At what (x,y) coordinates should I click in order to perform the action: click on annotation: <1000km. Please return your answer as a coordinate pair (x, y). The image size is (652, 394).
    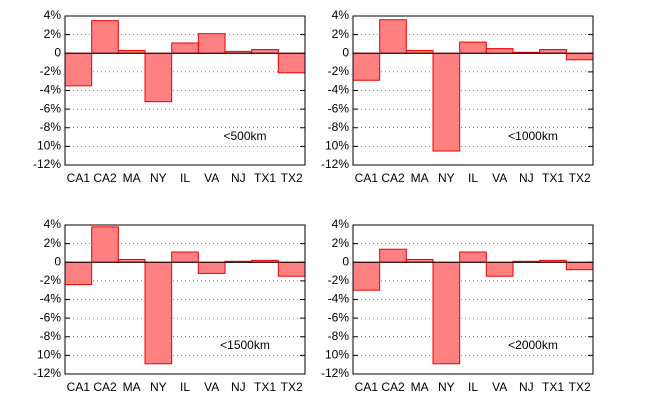
    Looking at the image, I should click on (533, 136).